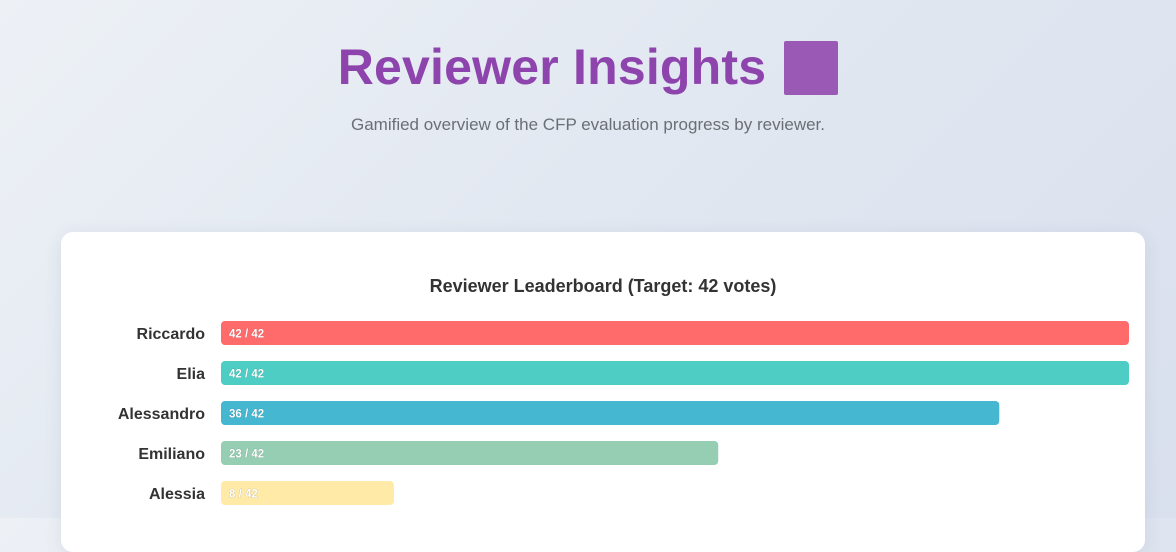  I want to click on category-label: Emiliano, so click(171, 454).